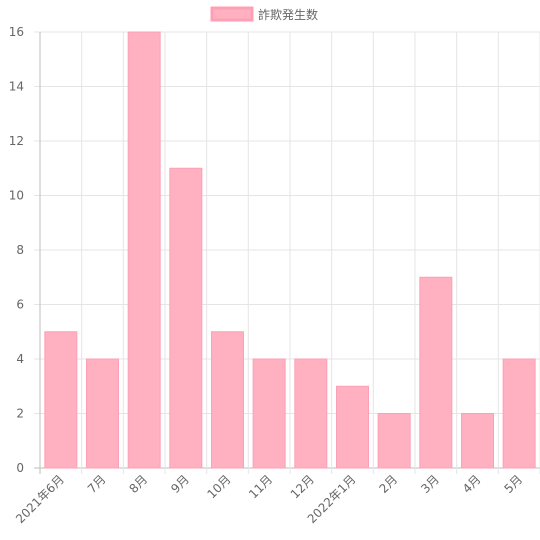 This screenshot has height=540, width=540. What do you see at coordinates (20, 468) in the screenshot?
I see `y-tick-label: 0` at bounding box center [20, 468].